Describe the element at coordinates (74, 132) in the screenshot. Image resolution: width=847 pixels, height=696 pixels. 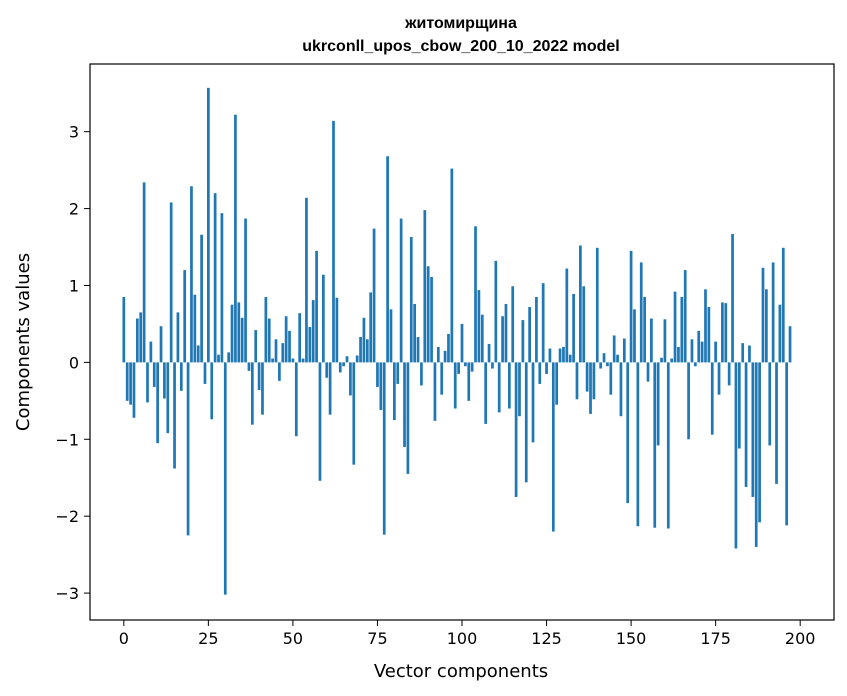
I see `y-tick-label: 3` at that location.